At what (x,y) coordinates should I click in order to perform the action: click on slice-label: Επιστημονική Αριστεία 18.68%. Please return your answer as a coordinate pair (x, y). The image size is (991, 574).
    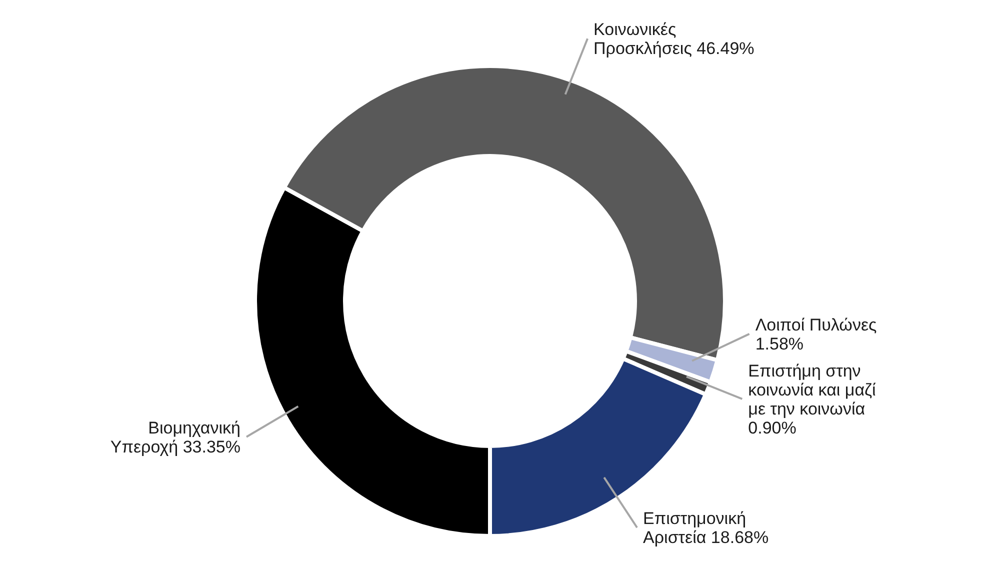
    Looking at the image, I should click on (706, 527).